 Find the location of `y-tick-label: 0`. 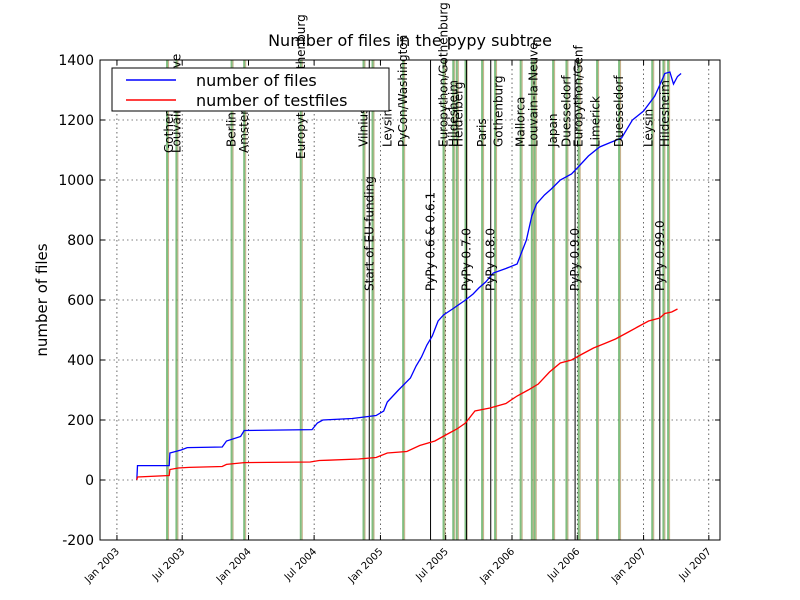

y-tick-label: 0 is located at coordinates (89, 481).